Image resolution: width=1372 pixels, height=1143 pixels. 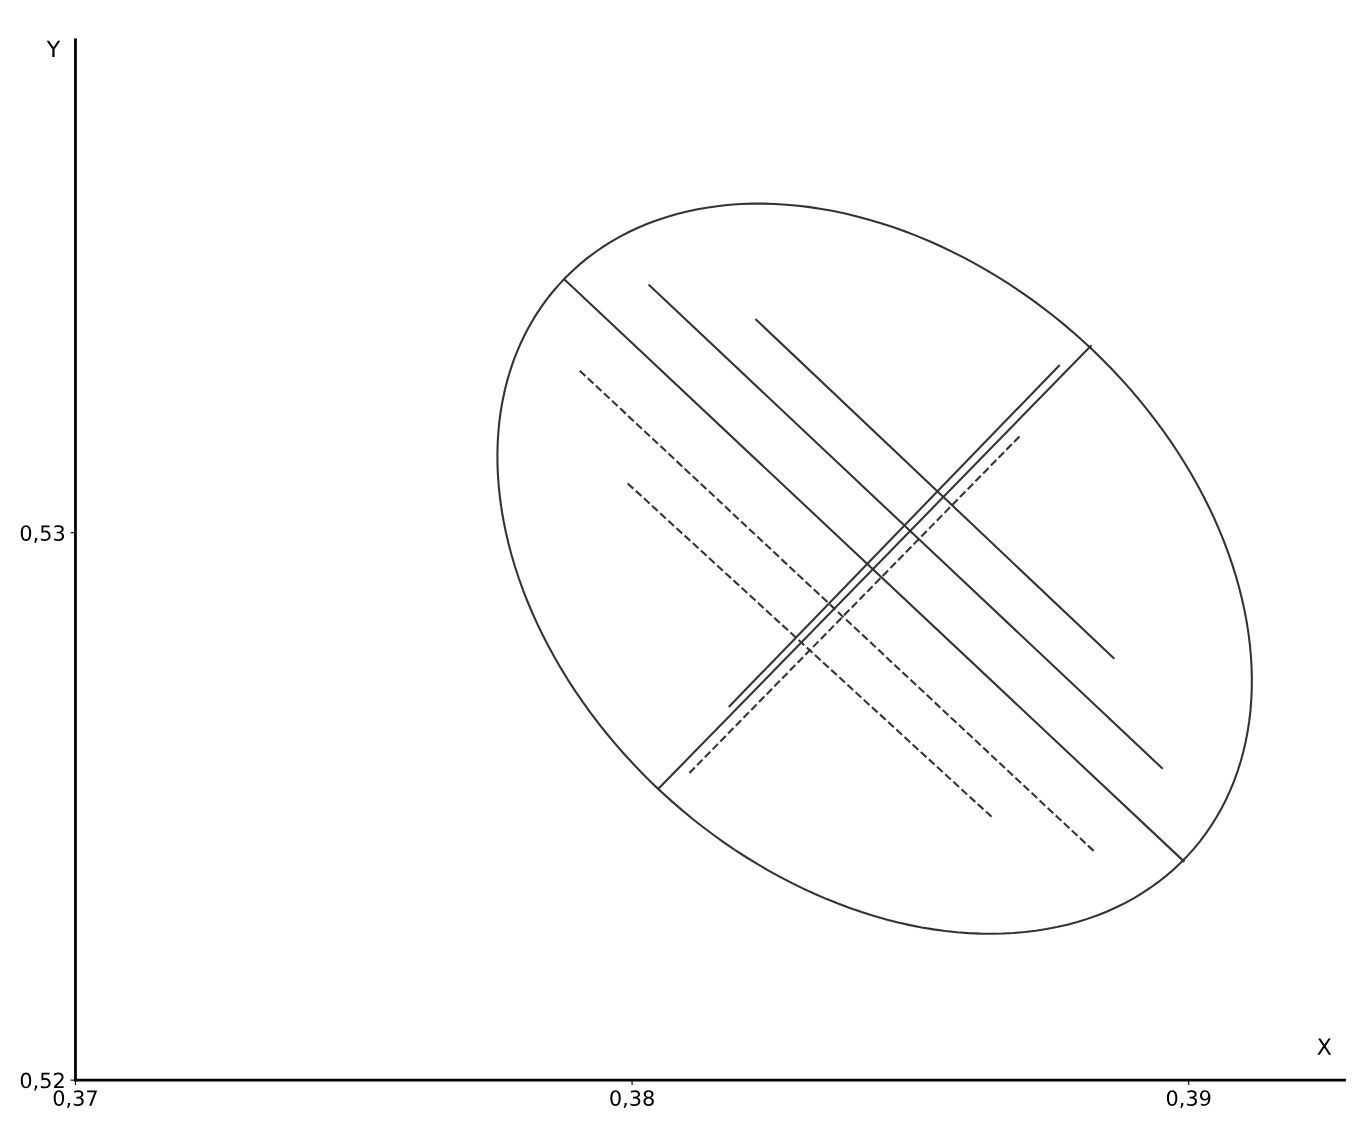 I want to click on x-tick-label: 0,37, so click(x=75, y=1099).